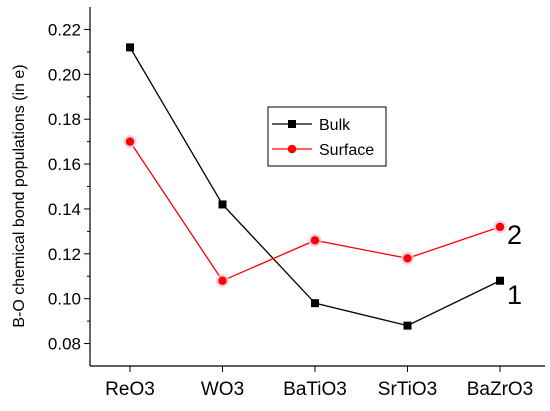  What do you see at coordinates (514, 295) in the screenshot?
I see `annotation-bulk-number: 1` at bounding box center [514, 295].